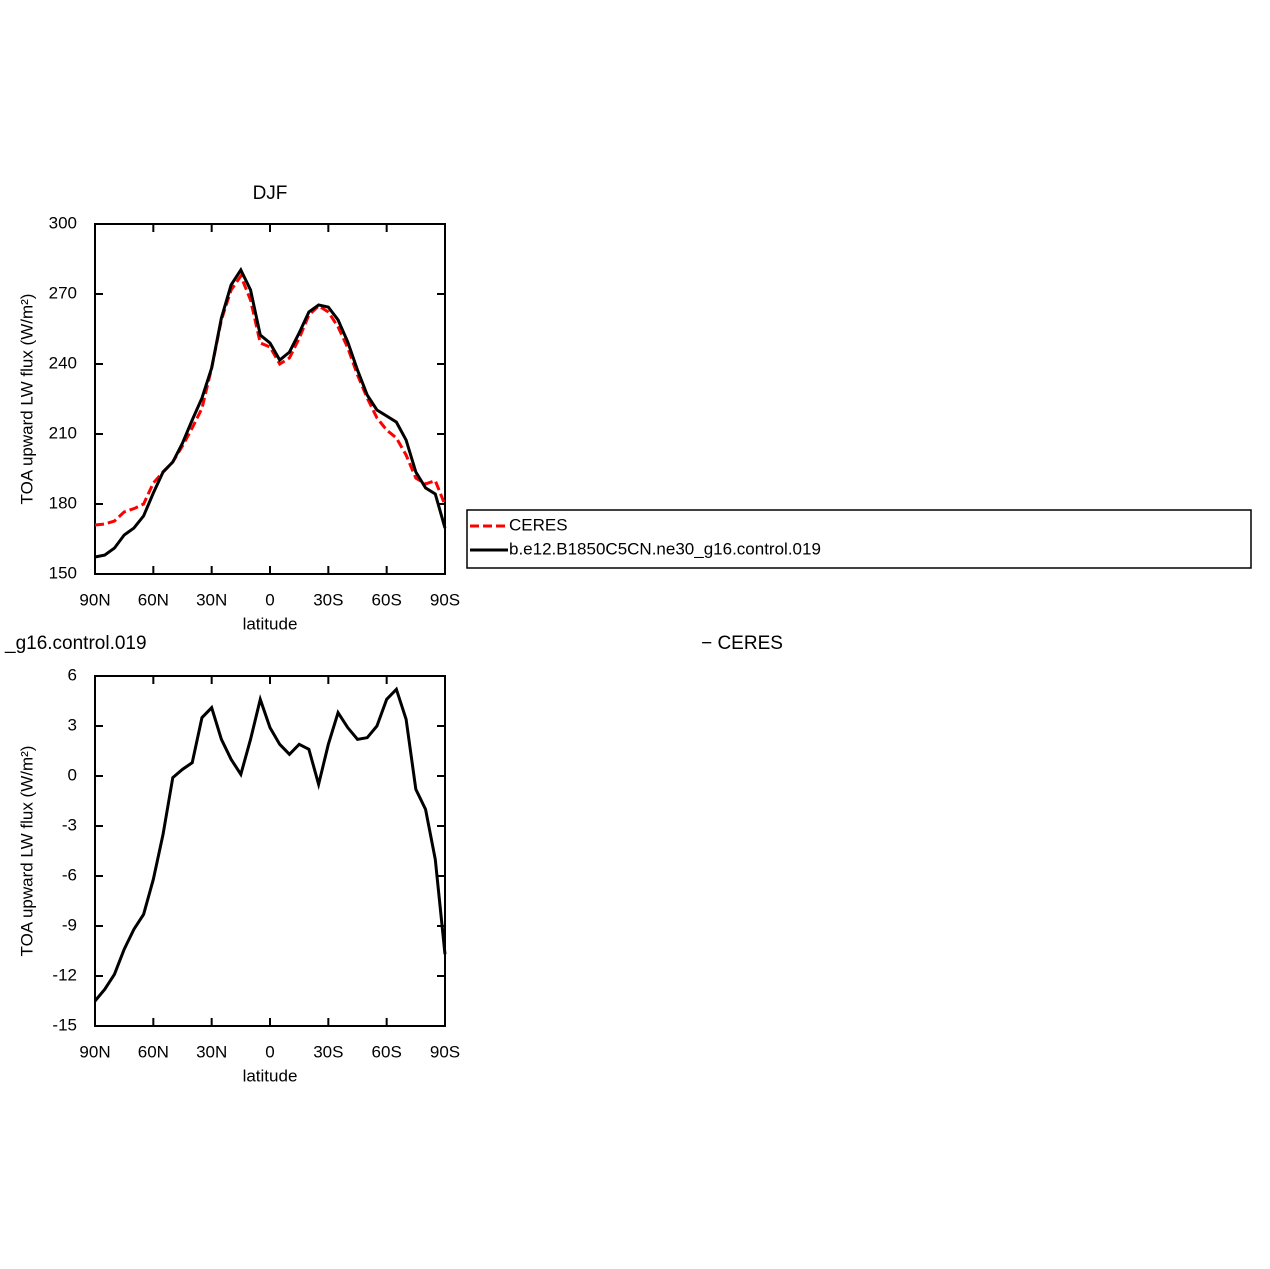  What do you see at coordinates (72, 674) in the screenshot?
I see `y-tick-label: 6` at bounding box center [72, 674].